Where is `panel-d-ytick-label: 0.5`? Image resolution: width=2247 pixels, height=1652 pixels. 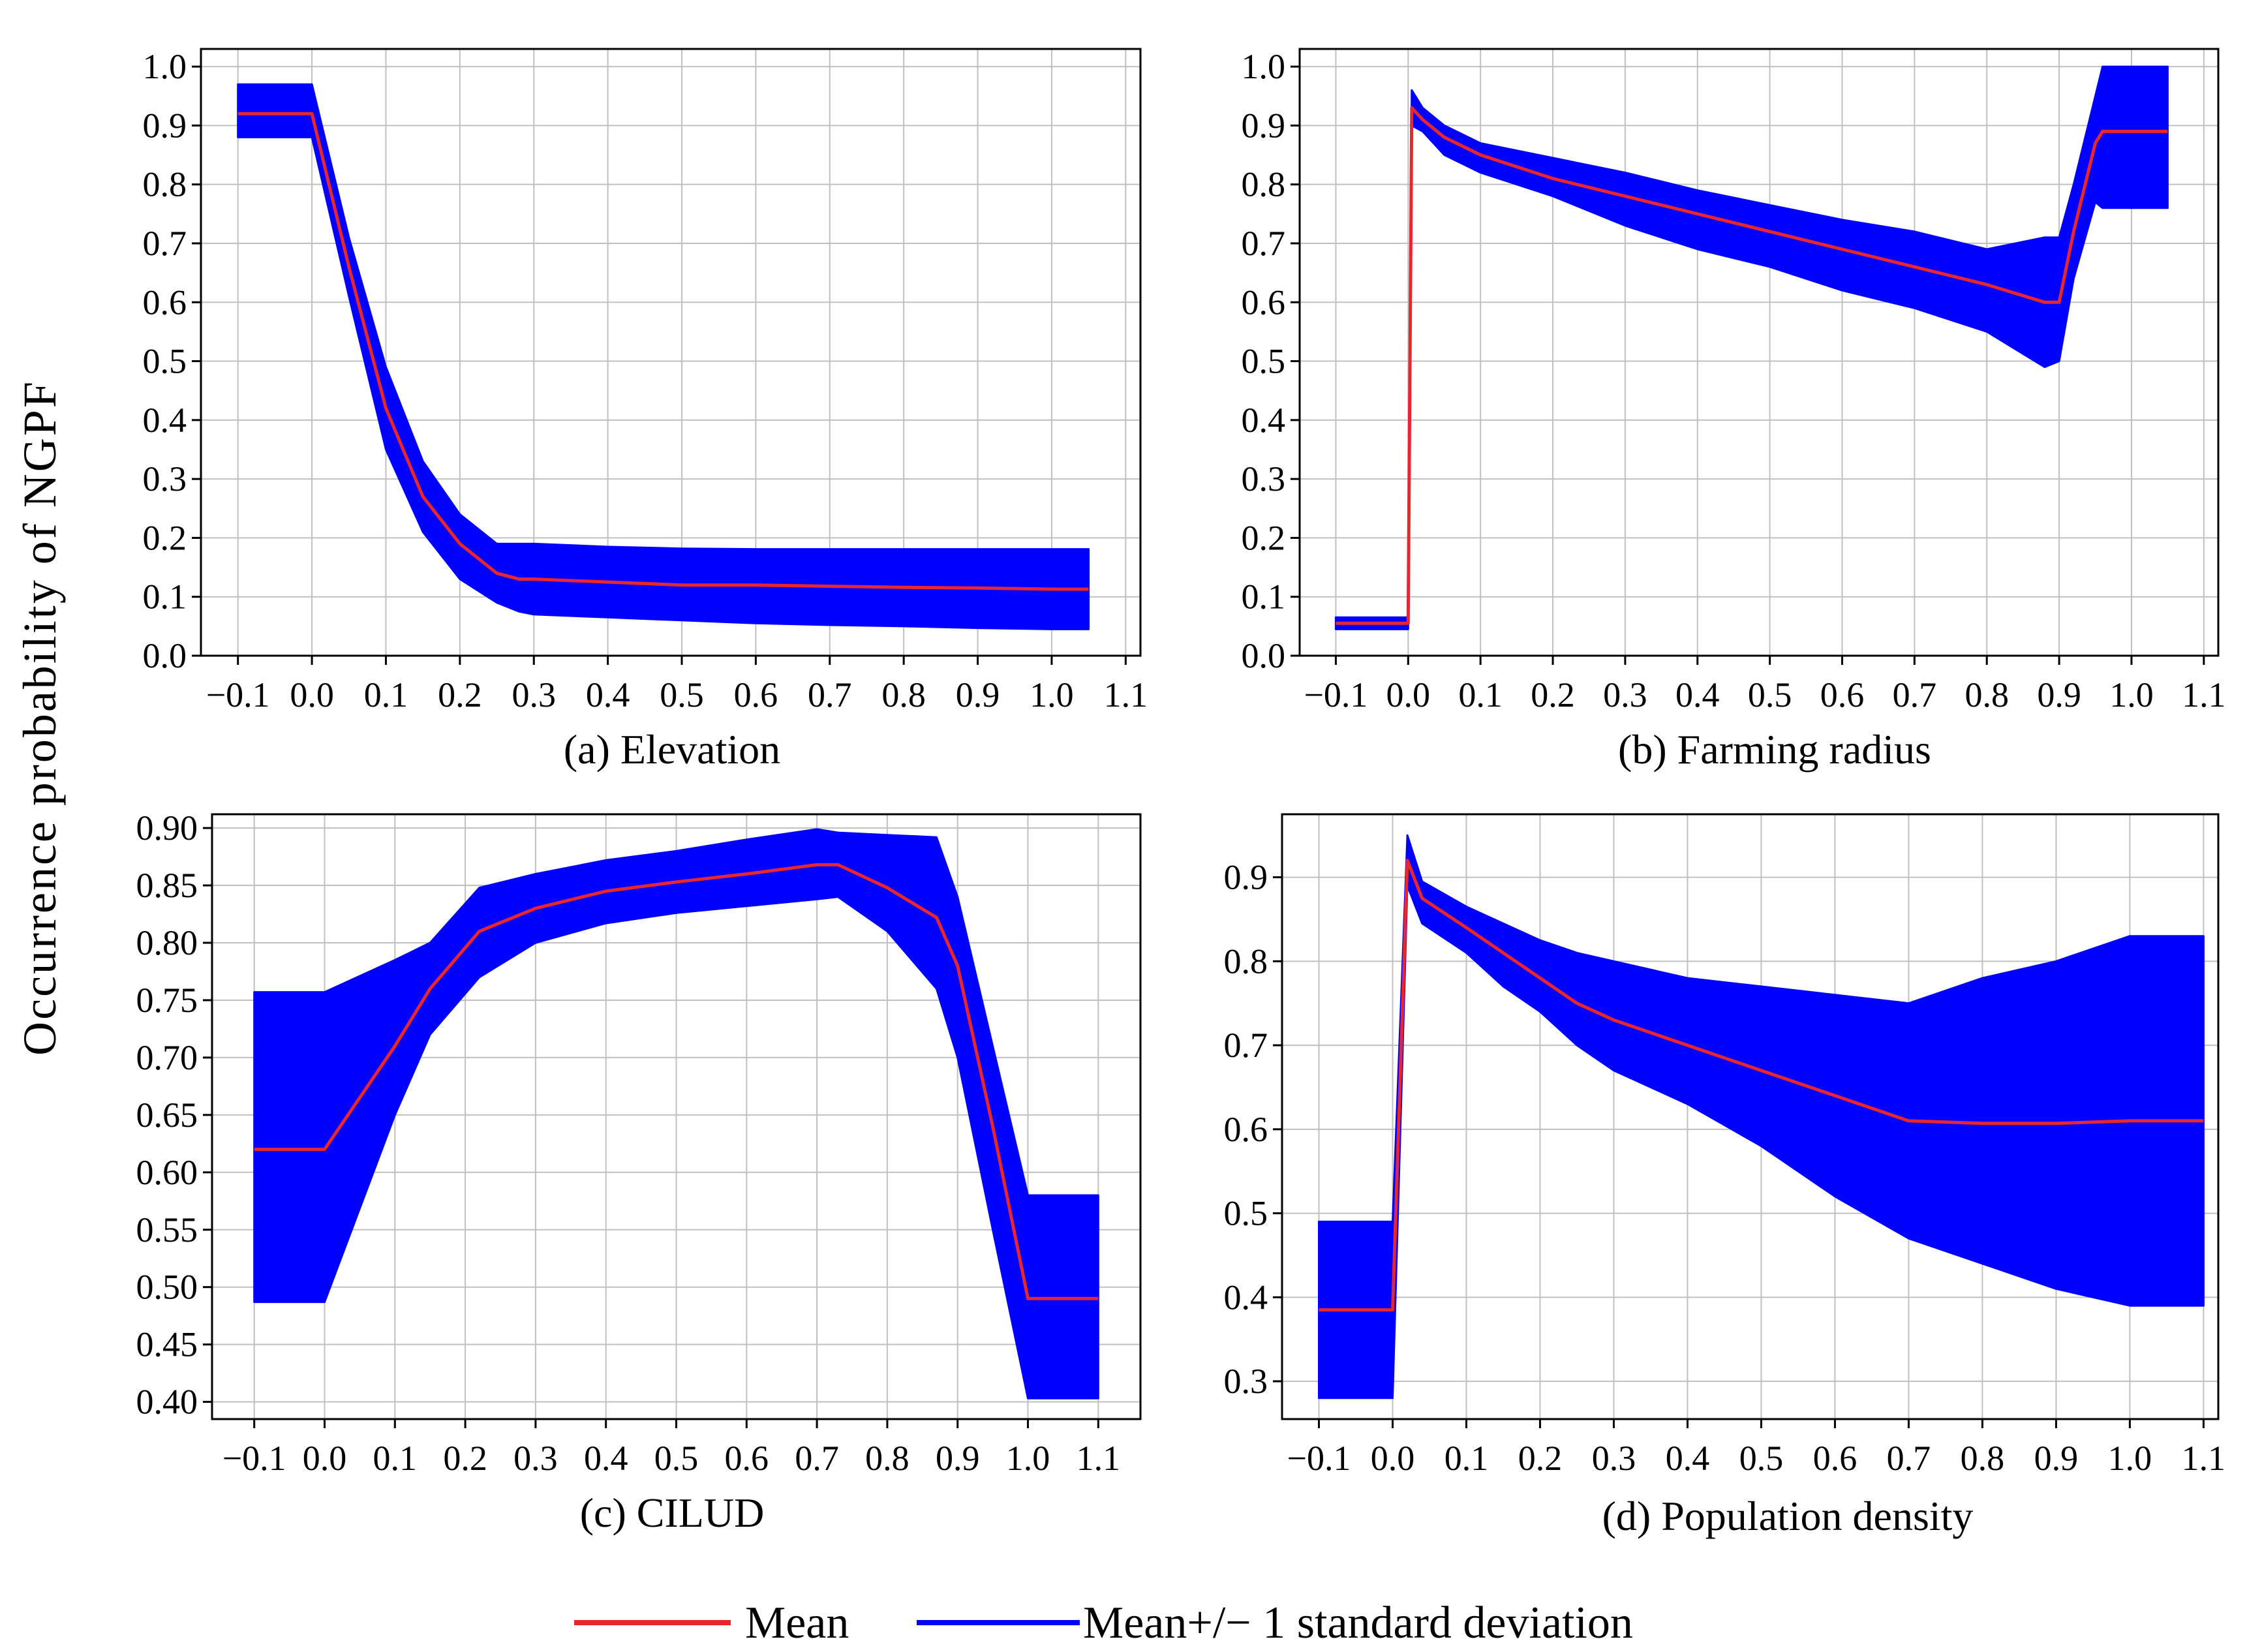 panel-d-ytick-label: 0.5 is located at coordinates (1246, 1213).